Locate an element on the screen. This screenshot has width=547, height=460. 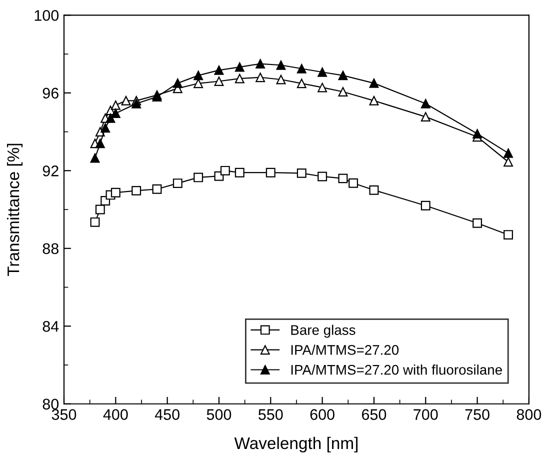
y-tick-label: 88 is located at coordinates (50, 248).